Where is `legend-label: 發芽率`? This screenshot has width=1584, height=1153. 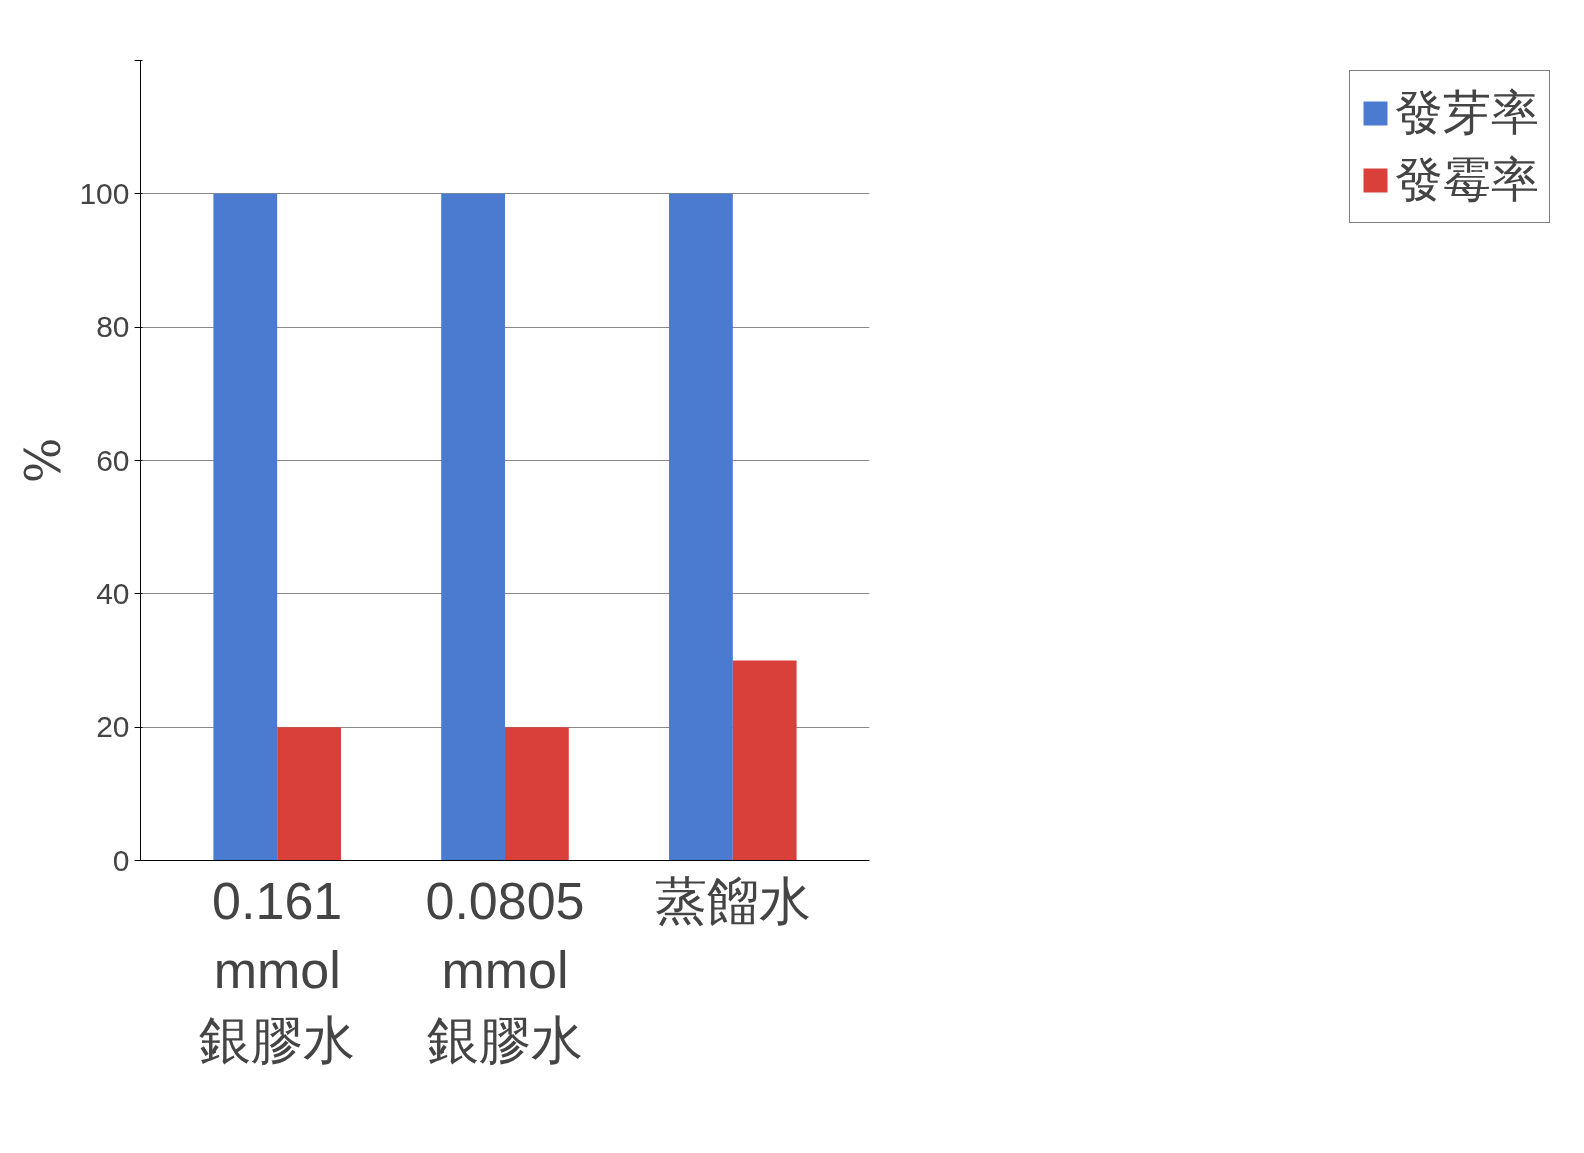
legend-label: 發芽率 is located at coordinates (1467, 113).